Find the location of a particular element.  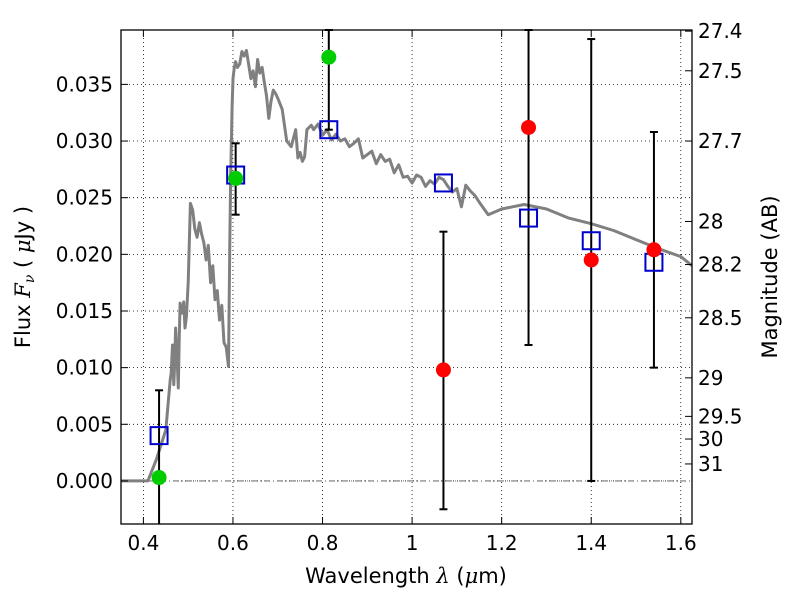

y-tick-label: 0.000 is located at coordinates (84, 481).